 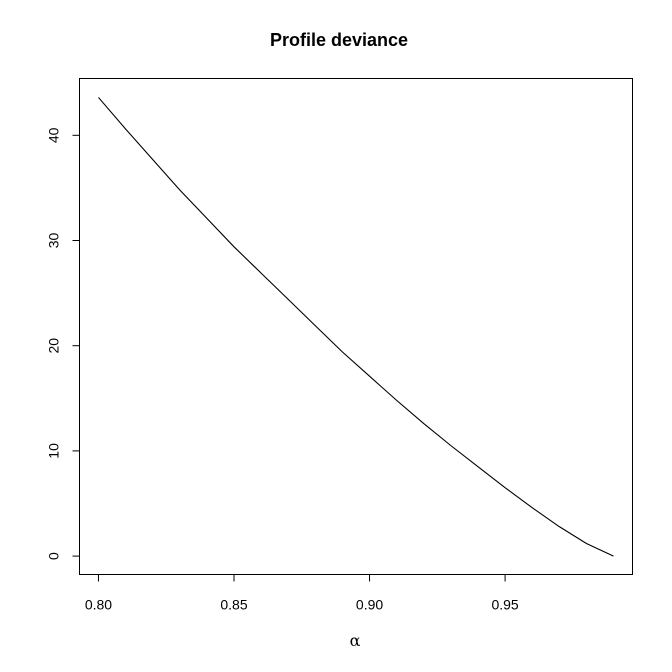 What do you see at coordinates (355, 640) in the screenshot?
I see `x-axis-label: α` at bounding box center [355, 640].